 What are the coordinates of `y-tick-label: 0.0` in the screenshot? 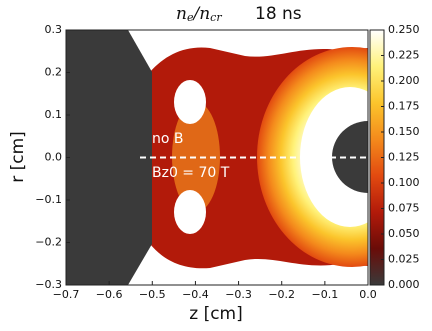 It's located at (54, 157).